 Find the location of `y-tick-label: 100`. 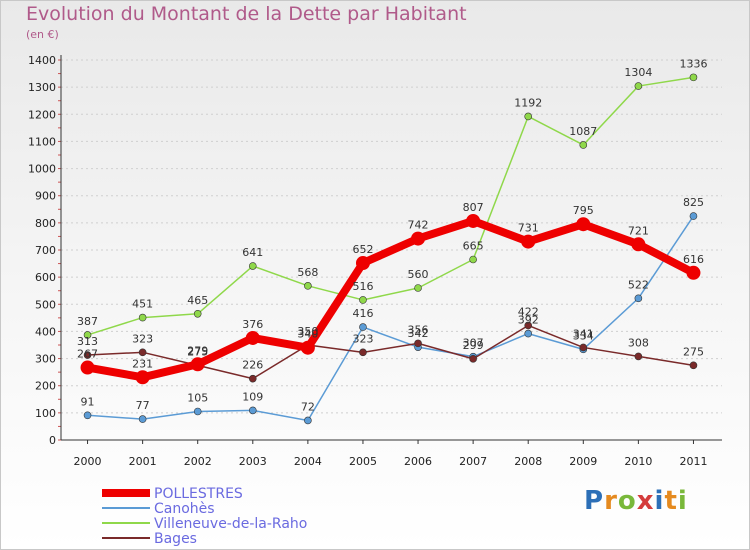

y-tick-label: 100 is located at coordinates (45, 413).